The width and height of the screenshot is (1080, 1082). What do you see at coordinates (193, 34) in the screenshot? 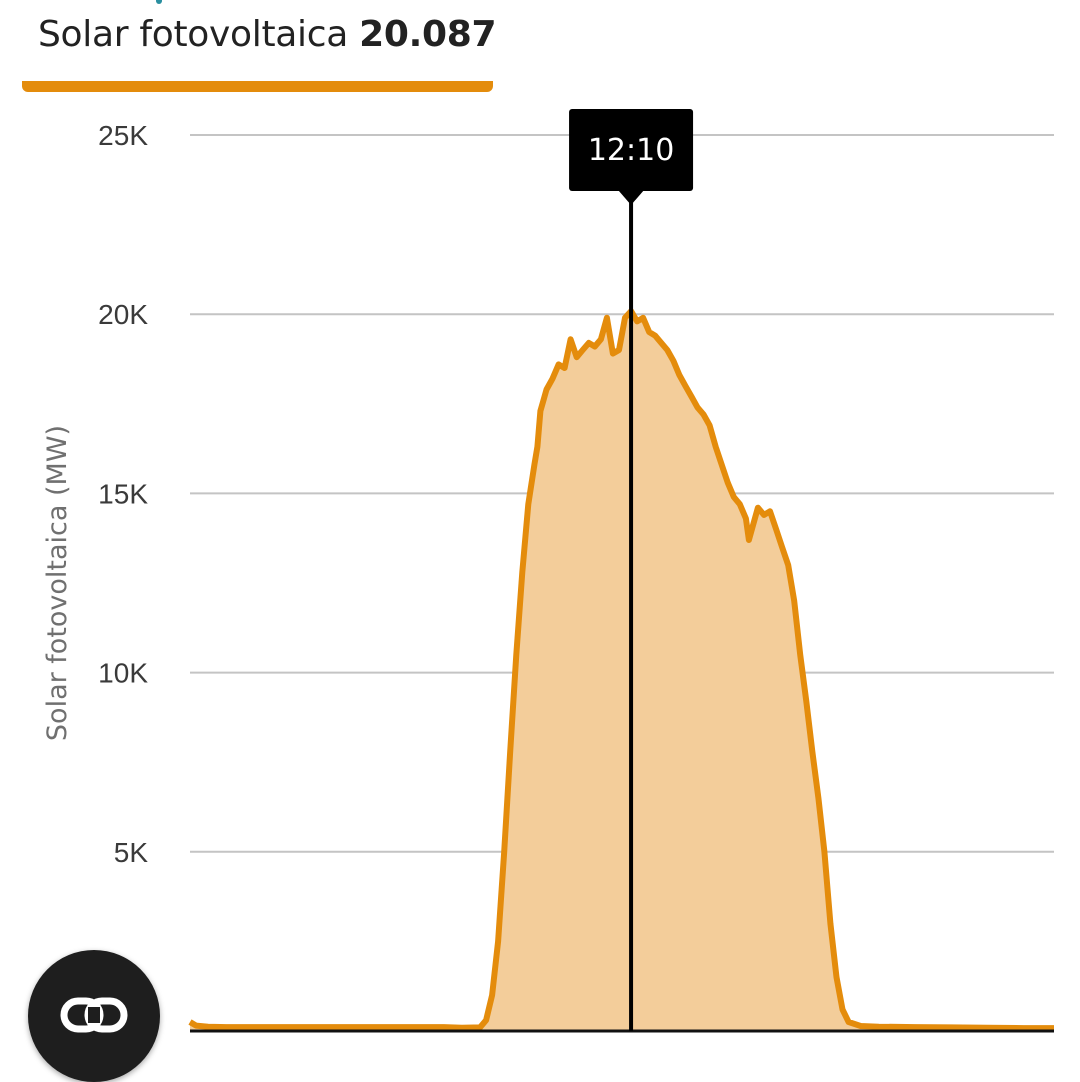
I see `tab-label: Solar fotovoltaica` at bounding box center [193, 34].